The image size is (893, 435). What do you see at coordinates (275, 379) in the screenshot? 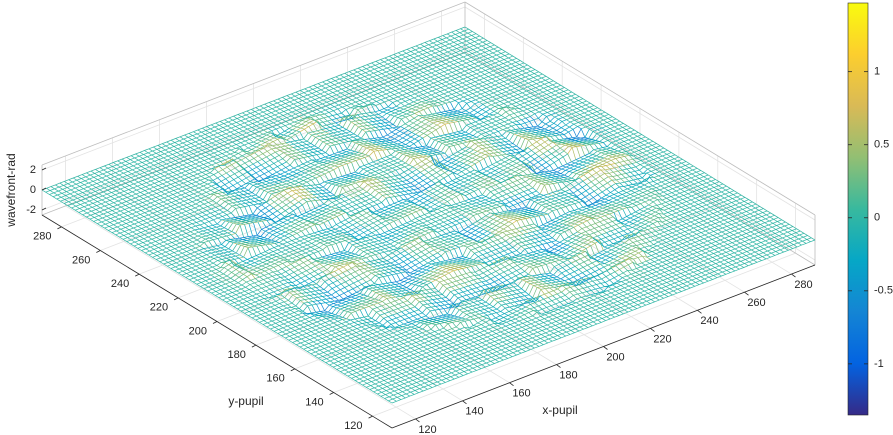
I see `y-tick-label: 160` at bounding box center [275, 379].